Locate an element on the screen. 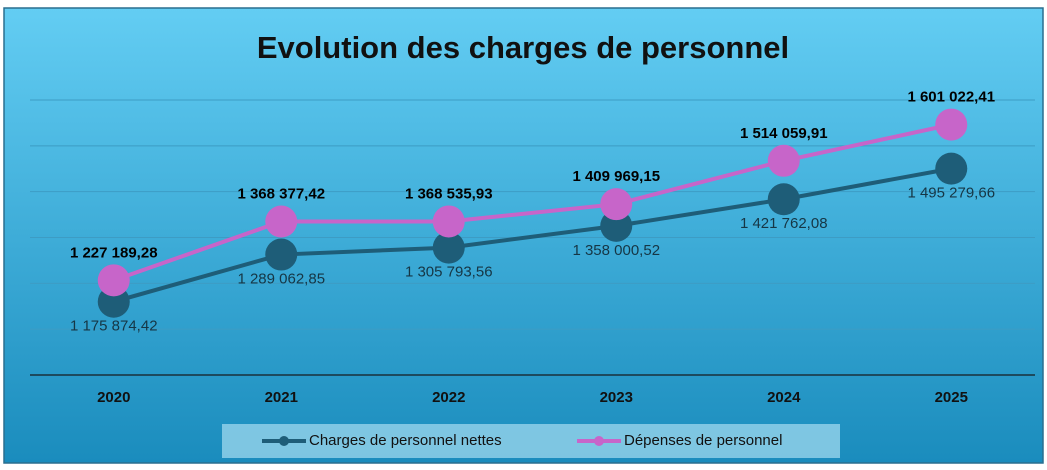  x-tick-label: 2025 is located at coordinates (951, 397).